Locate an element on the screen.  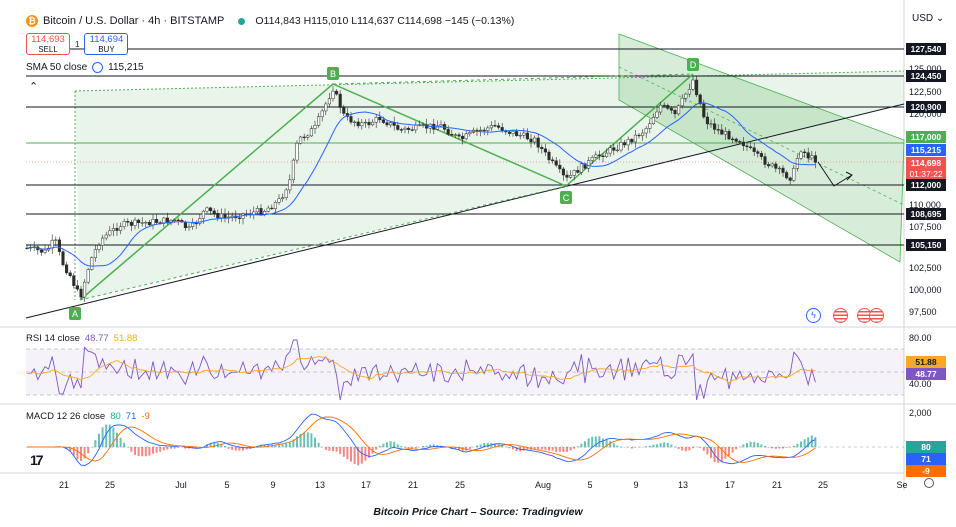
svg-text: D is located at coordinates (693, 65).